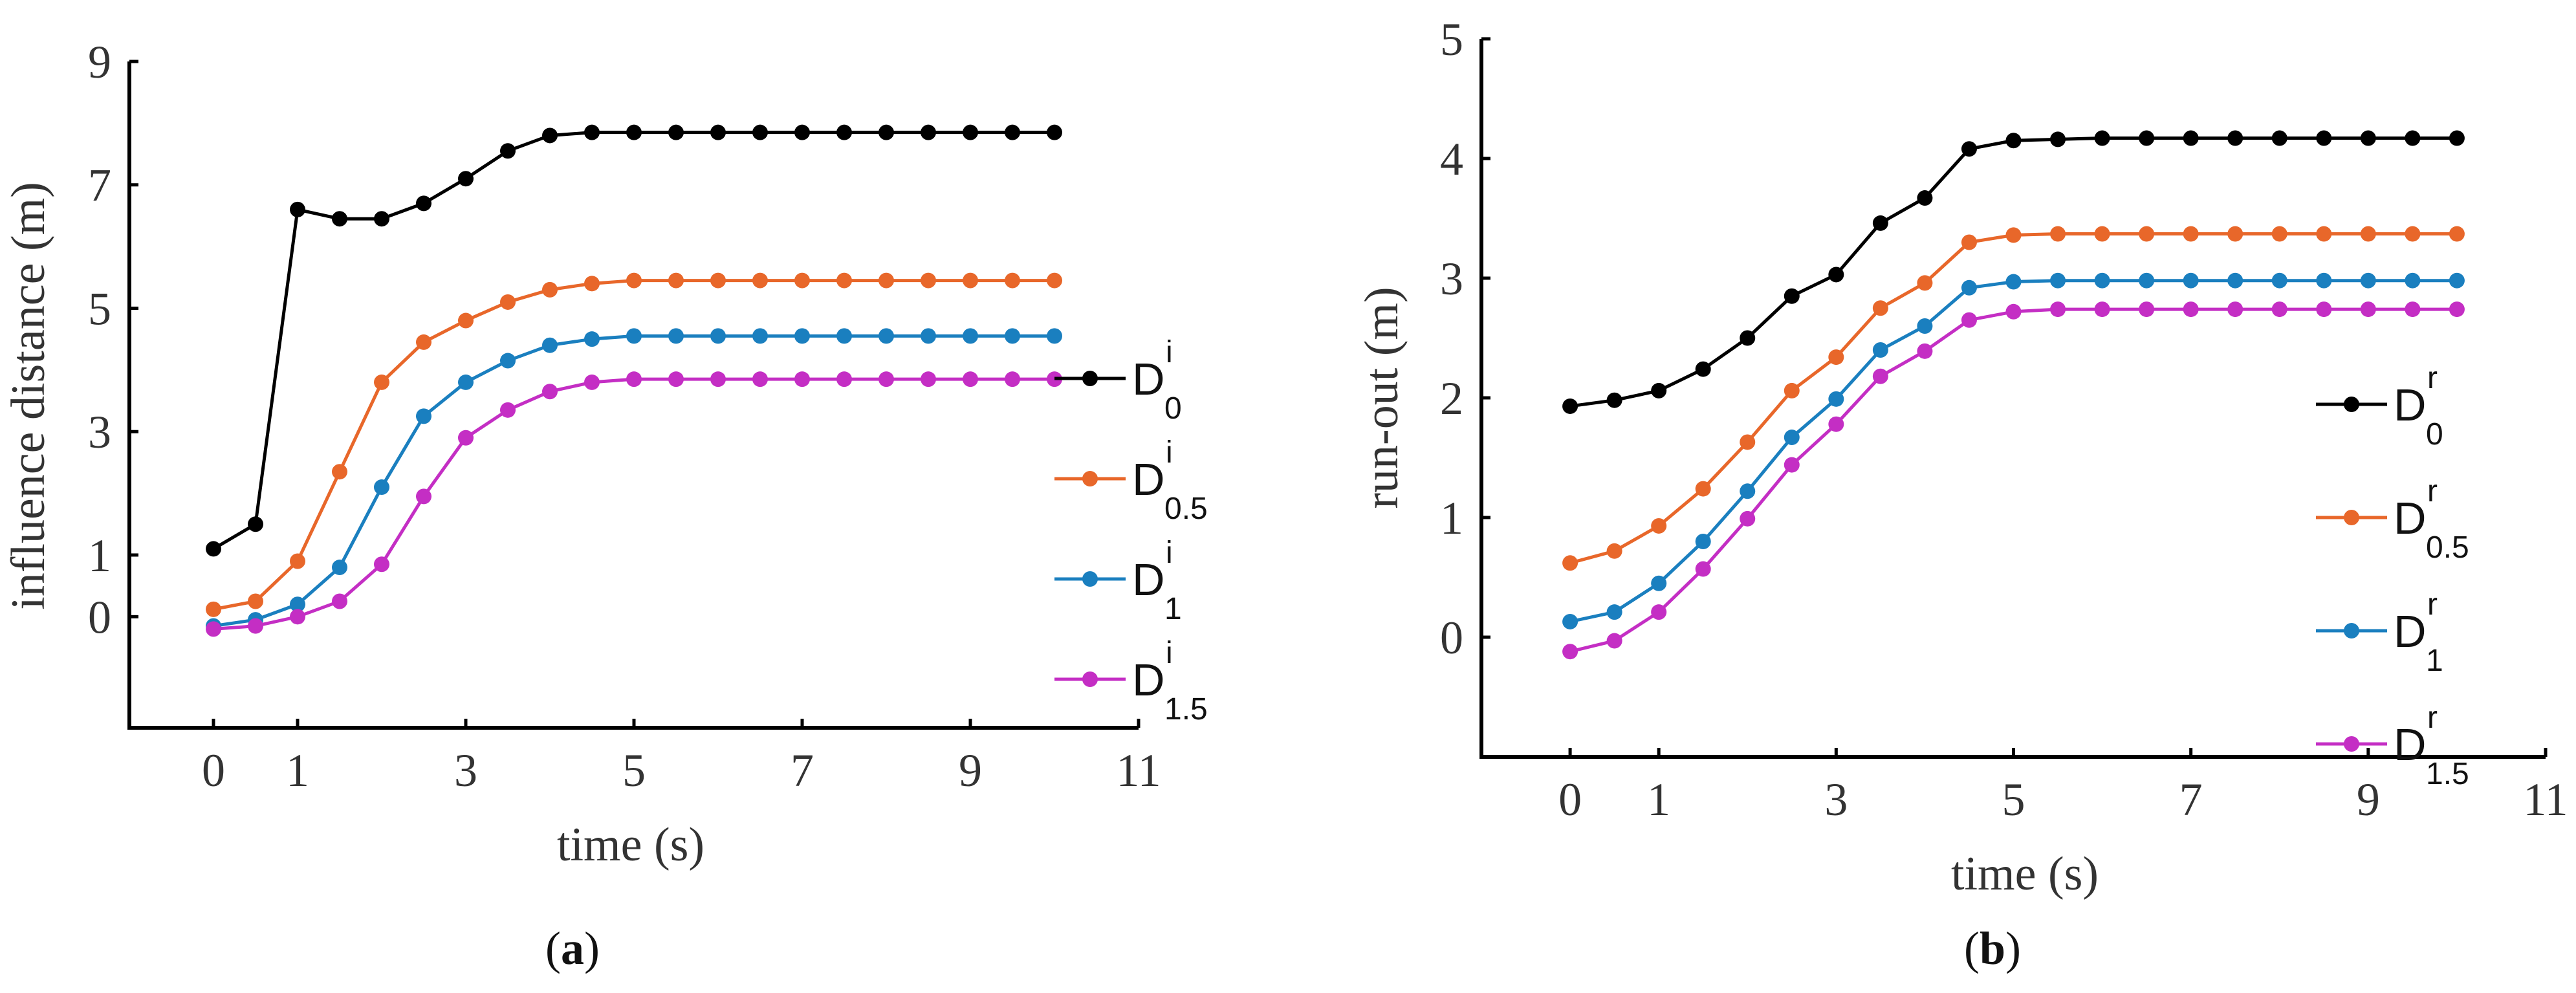 The image size is (2576, 993). Describe the element at coordinates (1148, 379) in the screenshot. I see `chart-a-legend-label-0: D` at that location.